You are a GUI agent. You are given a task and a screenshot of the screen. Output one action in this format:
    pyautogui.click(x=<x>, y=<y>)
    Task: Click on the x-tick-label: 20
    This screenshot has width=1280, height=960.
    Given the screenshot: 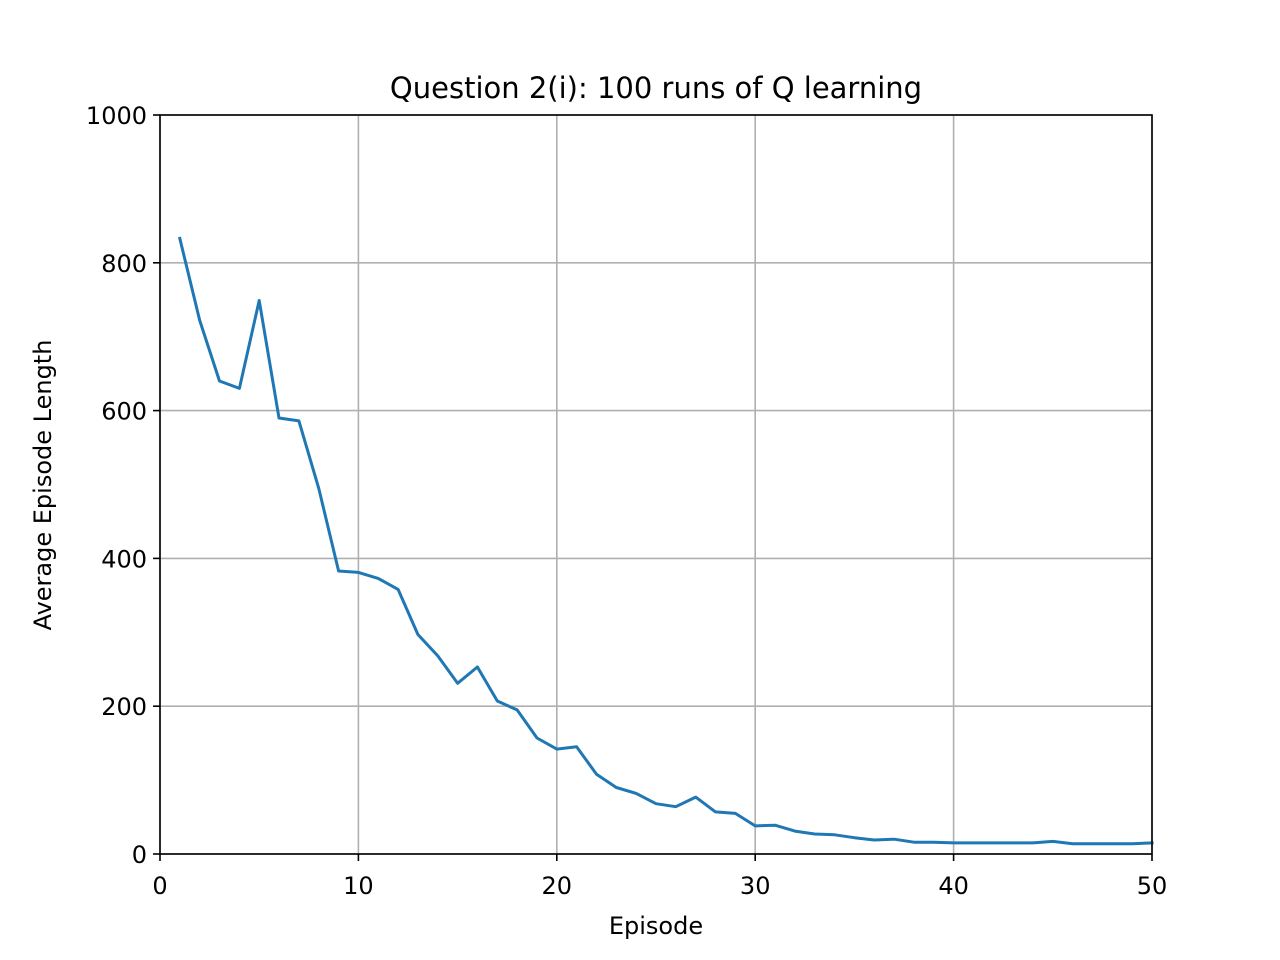 What is the action you would take?
    pyautogui.click(x=557, y=886)
    